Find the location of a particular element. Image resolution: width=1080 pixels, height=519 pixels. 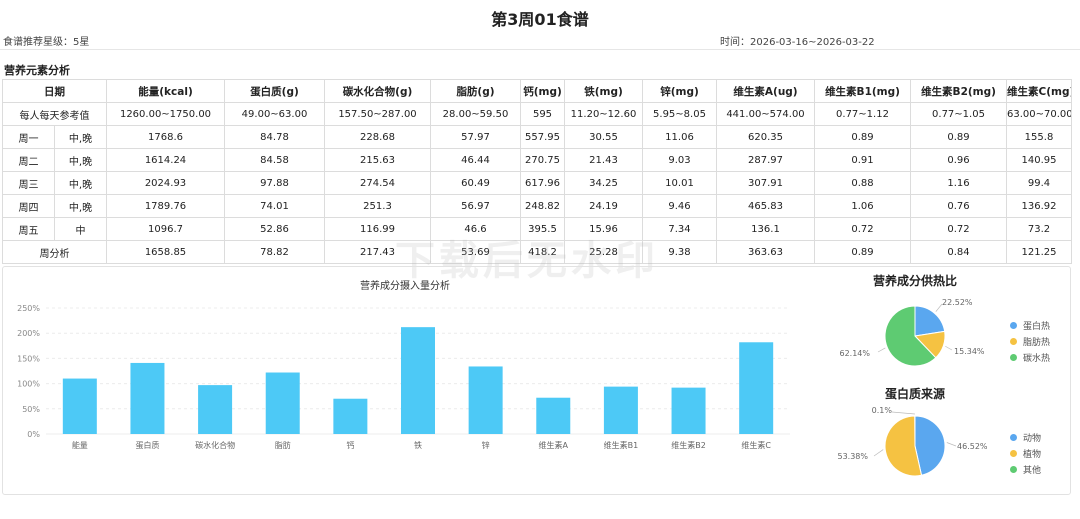

meal-cell: 中 is located at coordinates (80, 229).